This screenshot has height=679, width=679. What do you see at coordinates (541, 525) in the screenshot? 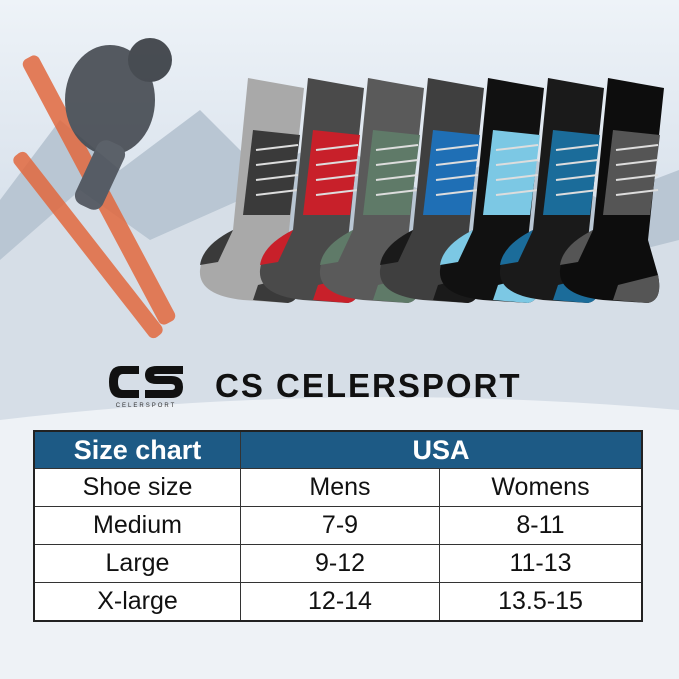
I see `womens-size: 8-11` at bounding box center [541, 525].